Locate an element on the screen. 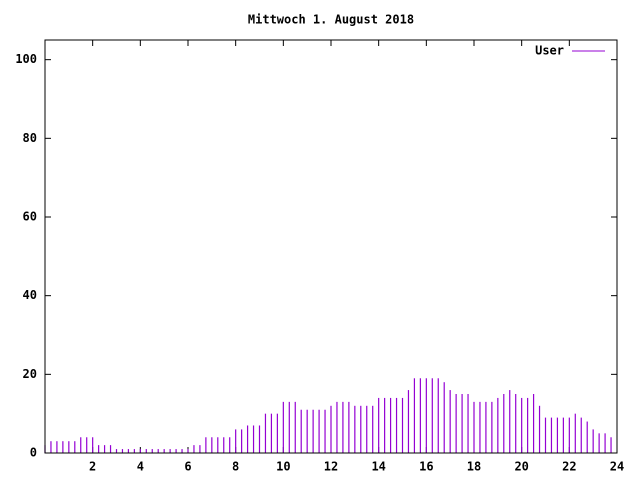  y-tick-label: 80 is located at coordinates (30, 138).